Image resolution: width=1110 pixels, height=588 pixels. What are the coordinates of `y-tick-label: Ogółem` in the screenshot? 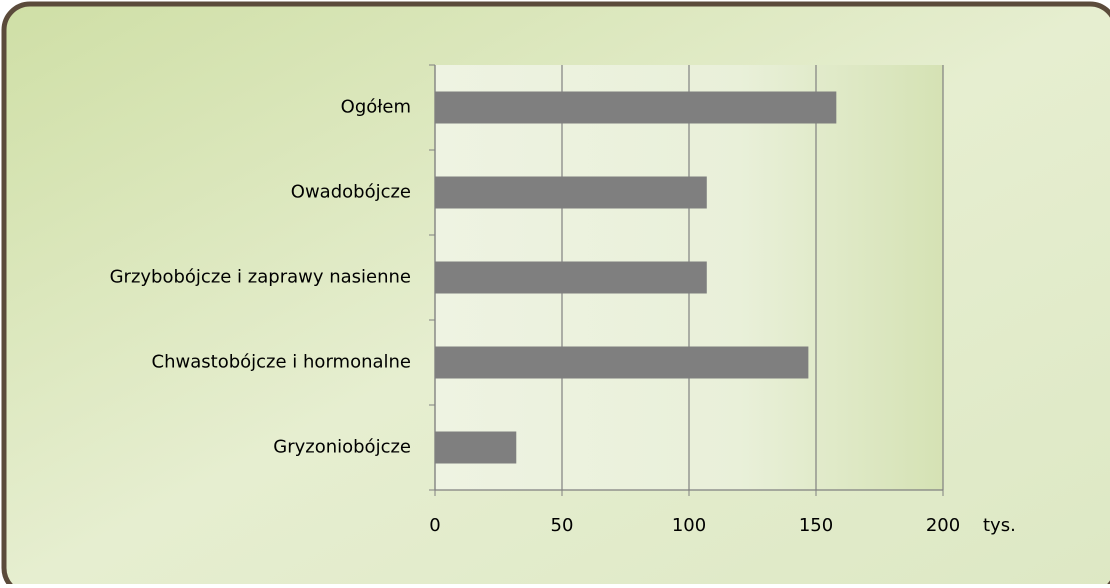 It's located at (376, 107).